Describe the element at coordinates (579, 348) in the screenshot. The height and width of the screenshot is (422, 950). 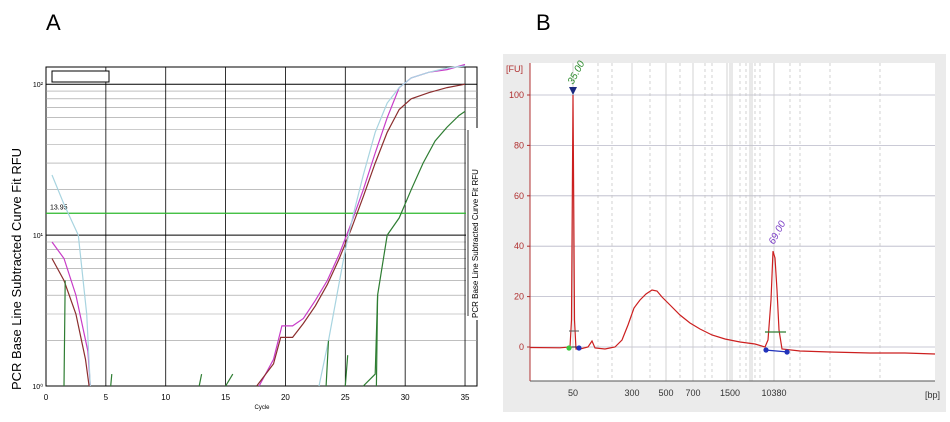
I see `end-dot` at that location.